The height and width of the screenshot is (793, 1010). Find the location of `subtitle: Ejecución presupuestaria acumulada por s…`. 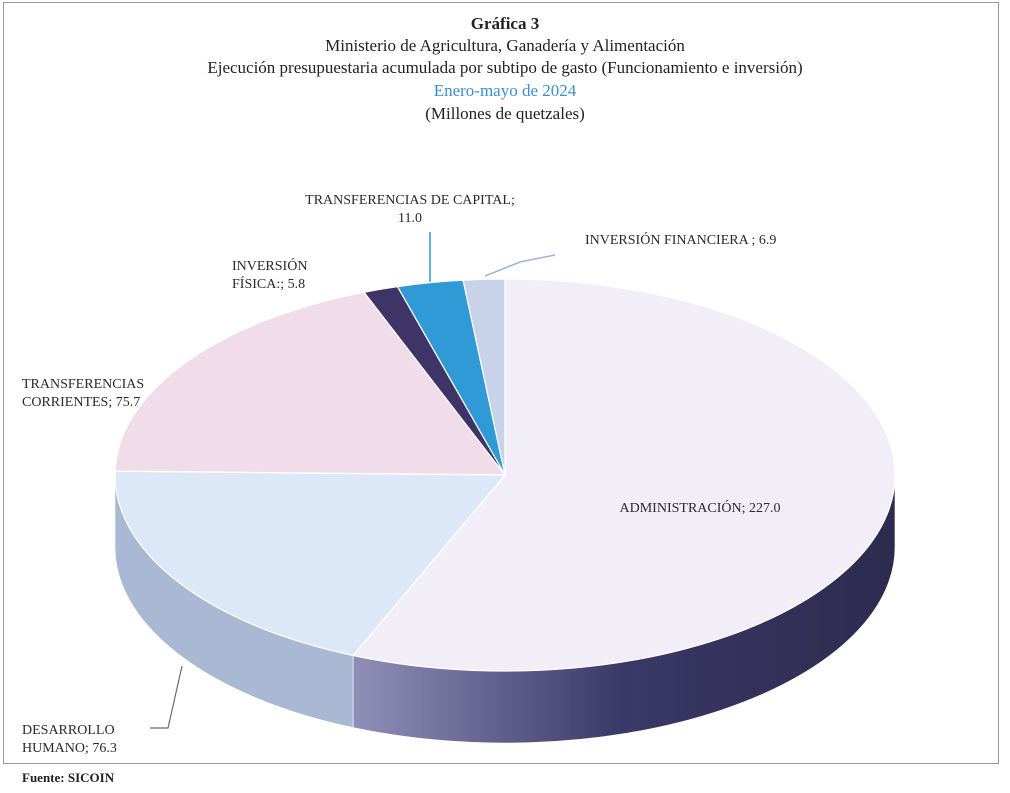

subtitle: Ejecución presupuestaria acumulada por s… is located at coordinates (505, 67).